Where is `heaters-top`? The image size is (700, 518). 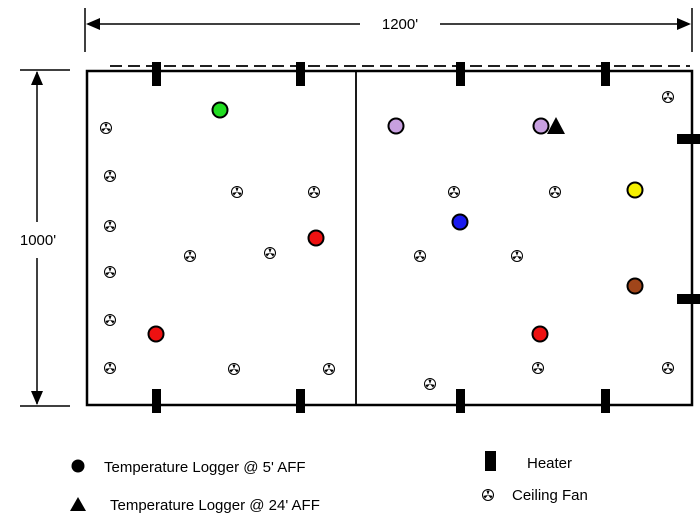 heaters-top is located at coordinates (381, 74).